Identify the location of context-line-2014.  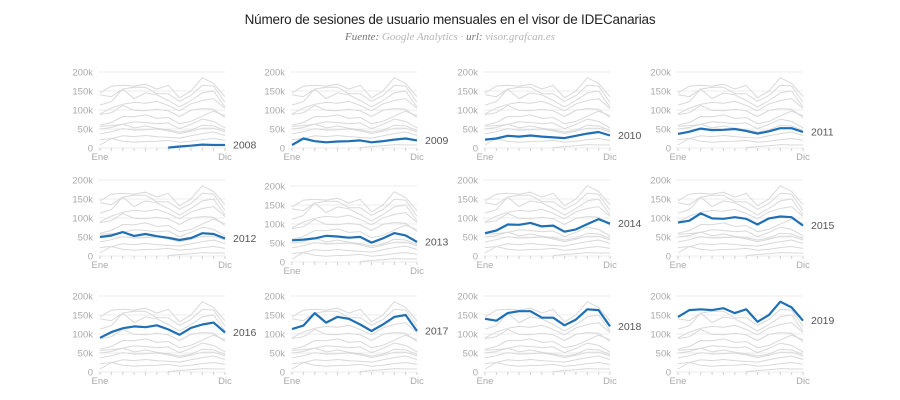
(740, 226).